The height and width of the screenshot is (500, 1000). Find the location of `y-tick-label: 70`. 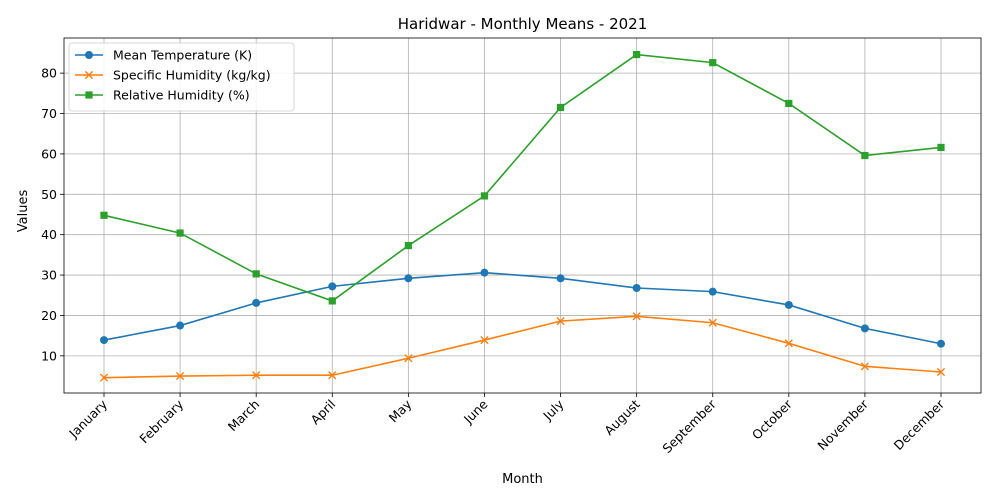

y-tick-label: 70 is located at coordinates (49, 113).